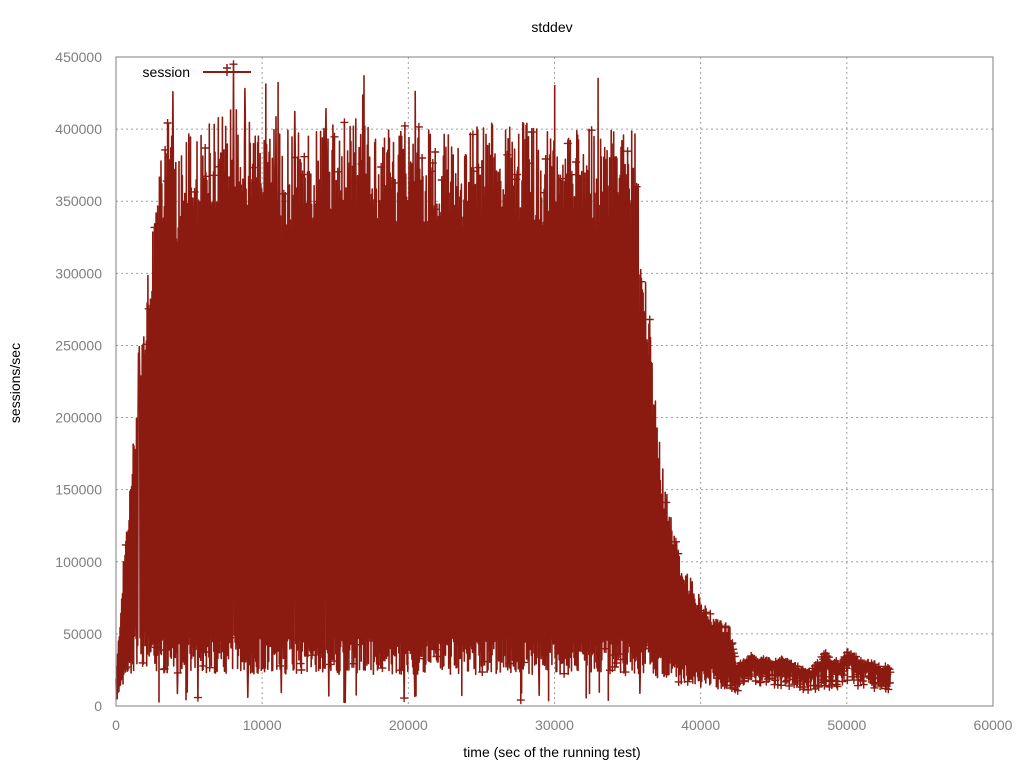 The image size is (1024, 768). I want to click on y-tick-label-50000: 50000, so click(82, 634).